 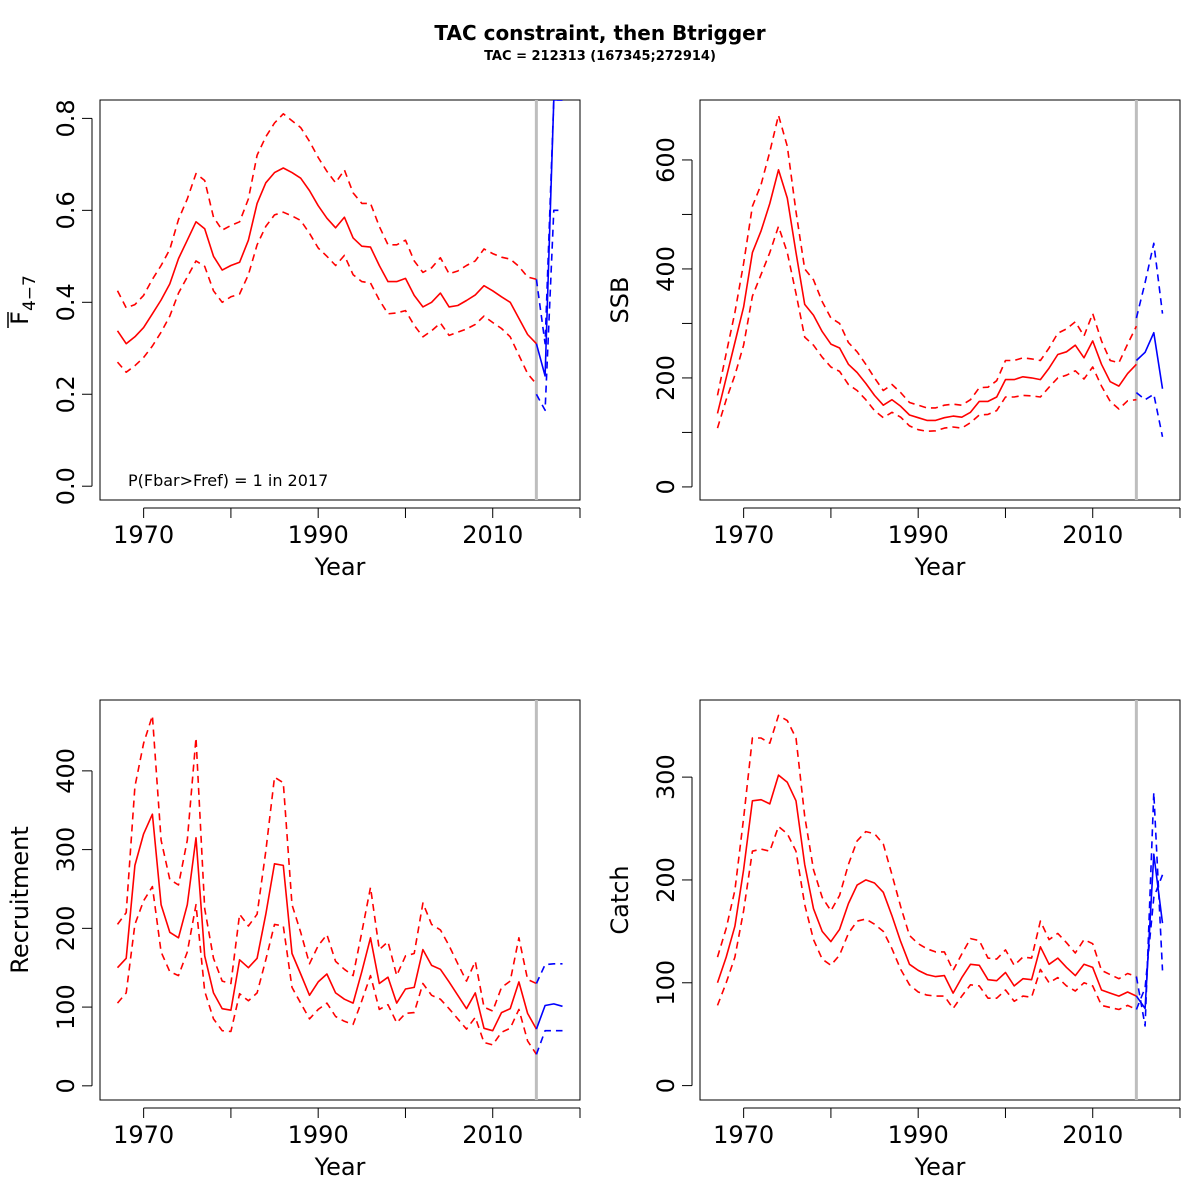 What do you see at coordinates (20, 318) in the screenshot?
I see `y-axis-label-main: F` at bounding box center [20, 318].